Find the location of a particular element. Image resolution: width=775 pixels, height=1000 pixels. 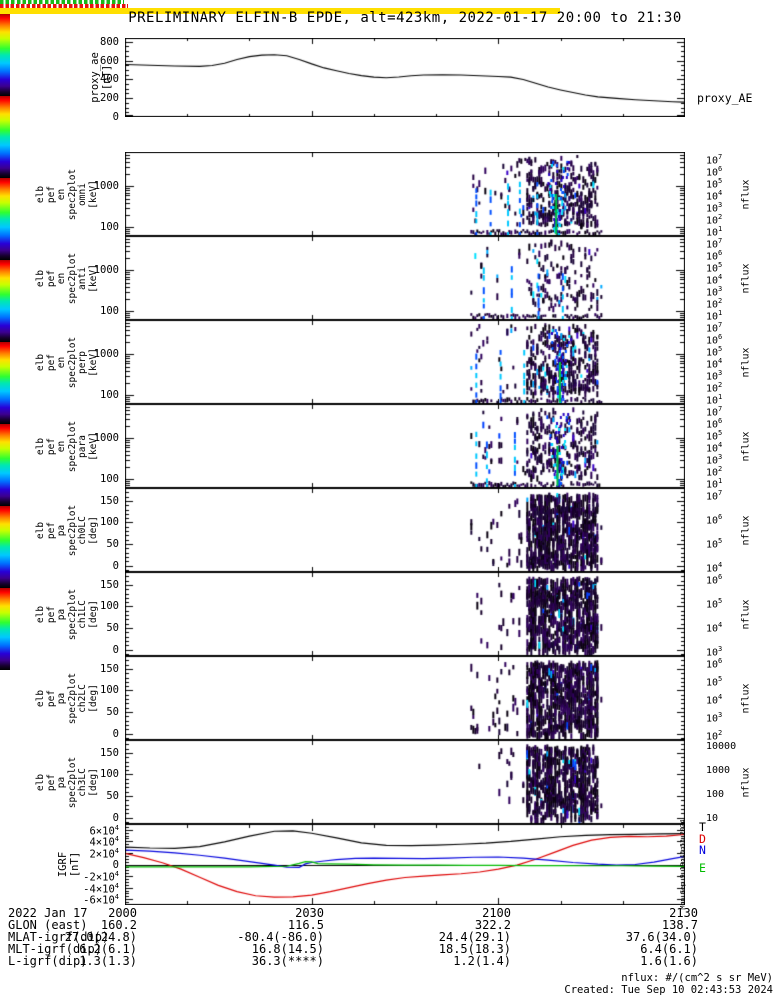

spectro-ch2LC-ytick-100: 100 is located at coordinates (109, 690).